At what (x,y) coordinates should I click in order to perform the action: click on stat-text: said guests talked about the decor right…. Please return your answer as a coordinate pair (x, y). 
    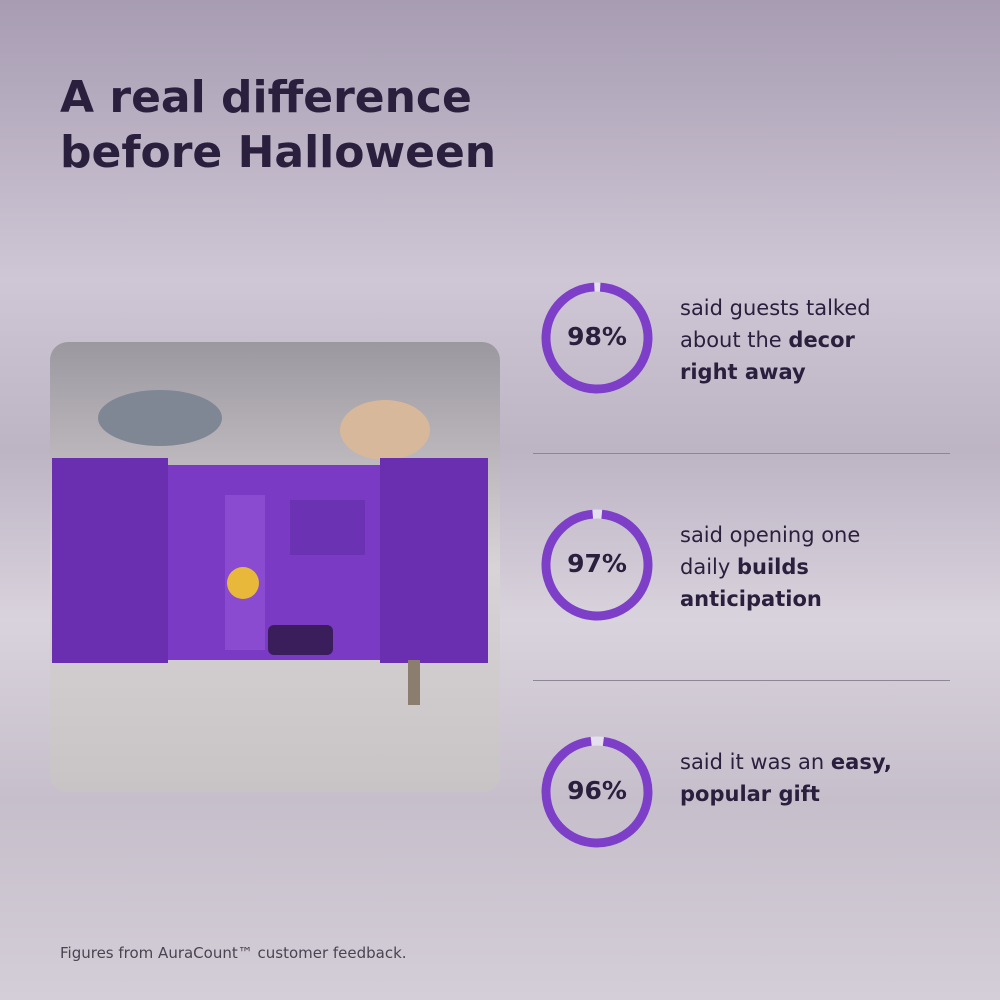
    Looking at the image, I should click on (795, 340).